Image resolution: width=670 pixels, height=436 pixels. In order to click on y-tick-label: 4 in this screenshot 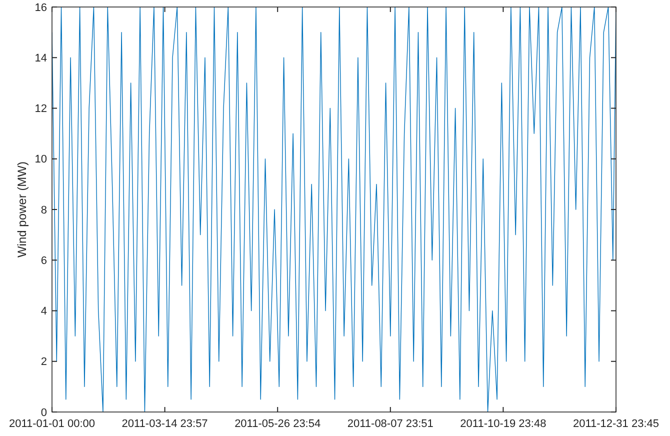, I will do `click(43, 312)`.